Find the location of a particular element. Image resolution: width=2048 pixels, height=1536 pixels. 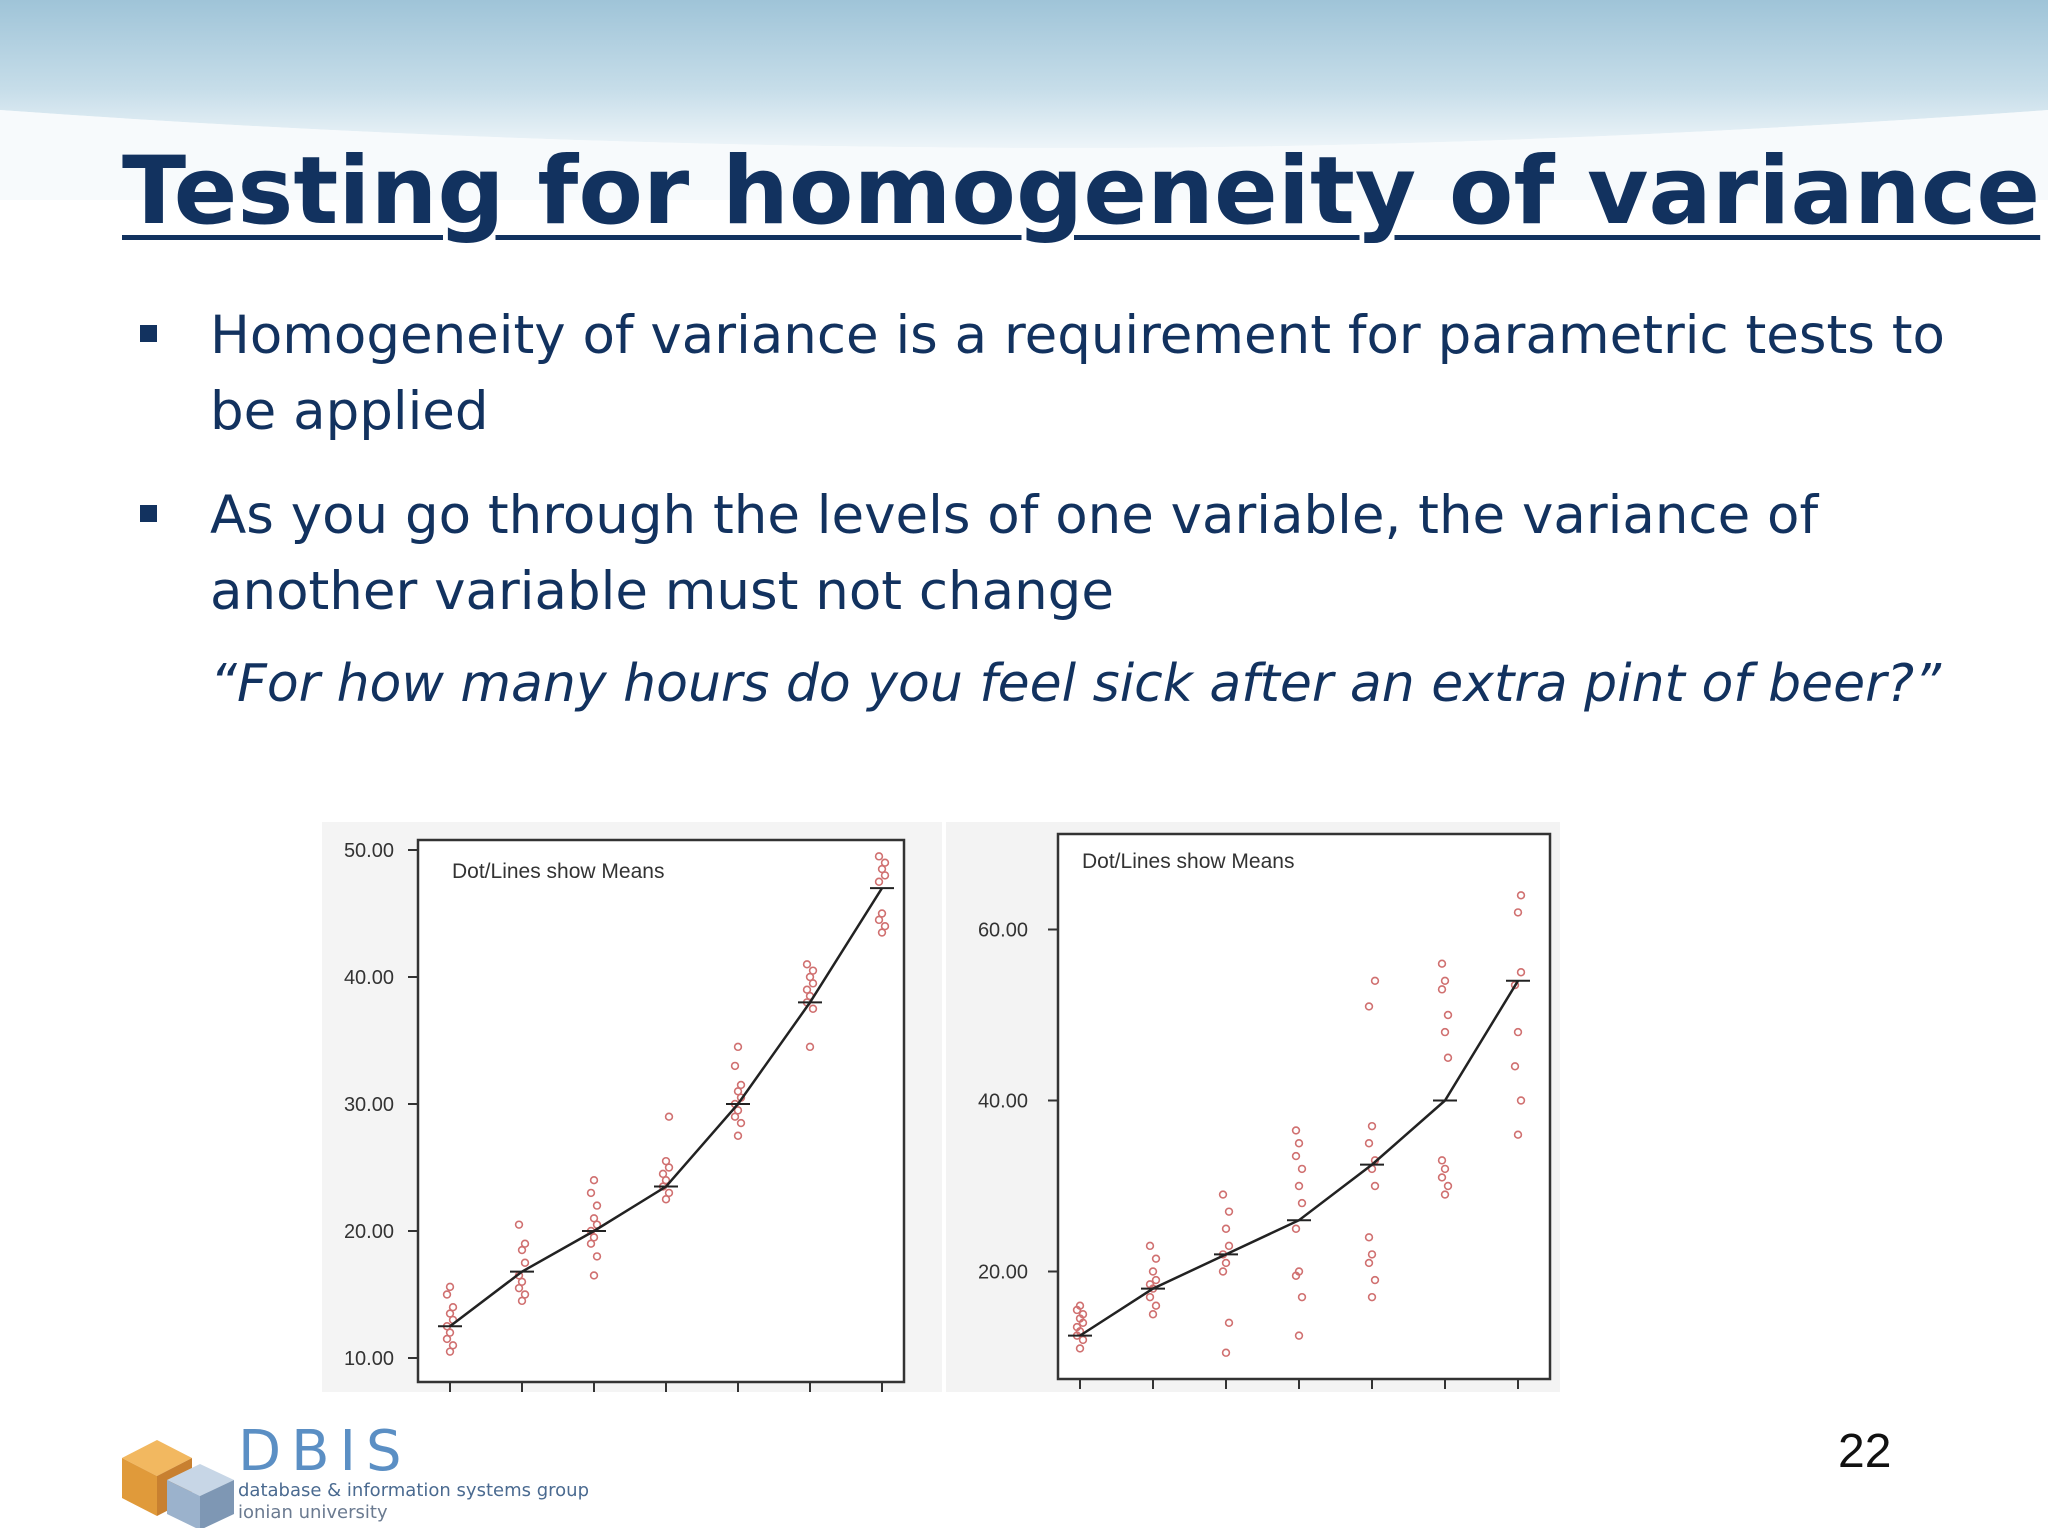

logo-subtitle: database & information systems group is located at coordinates (413, 1490).